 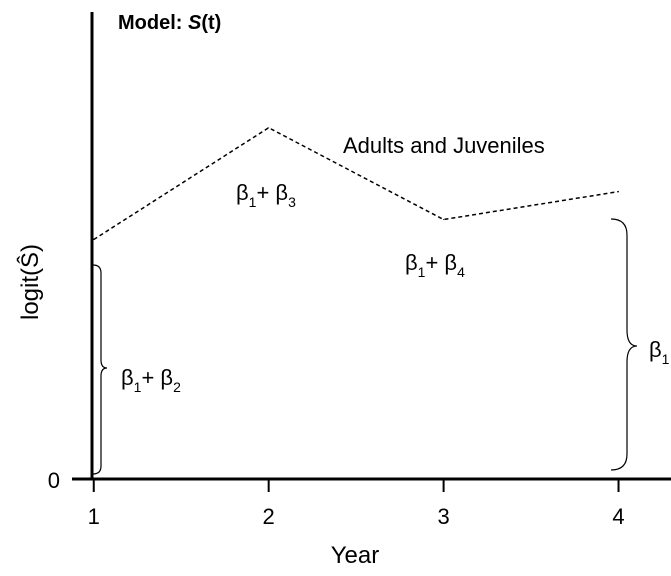 I want to click on series-label: Adults and Juveniles, so click(x=444, y=145).